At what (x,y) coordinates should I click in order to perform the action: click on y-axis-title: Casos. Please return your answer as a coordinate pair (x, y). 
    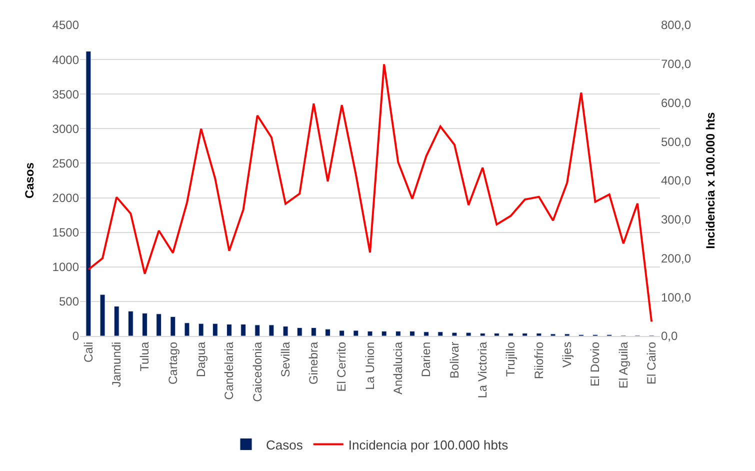
    Looking at the image, I should click on (29, 180).